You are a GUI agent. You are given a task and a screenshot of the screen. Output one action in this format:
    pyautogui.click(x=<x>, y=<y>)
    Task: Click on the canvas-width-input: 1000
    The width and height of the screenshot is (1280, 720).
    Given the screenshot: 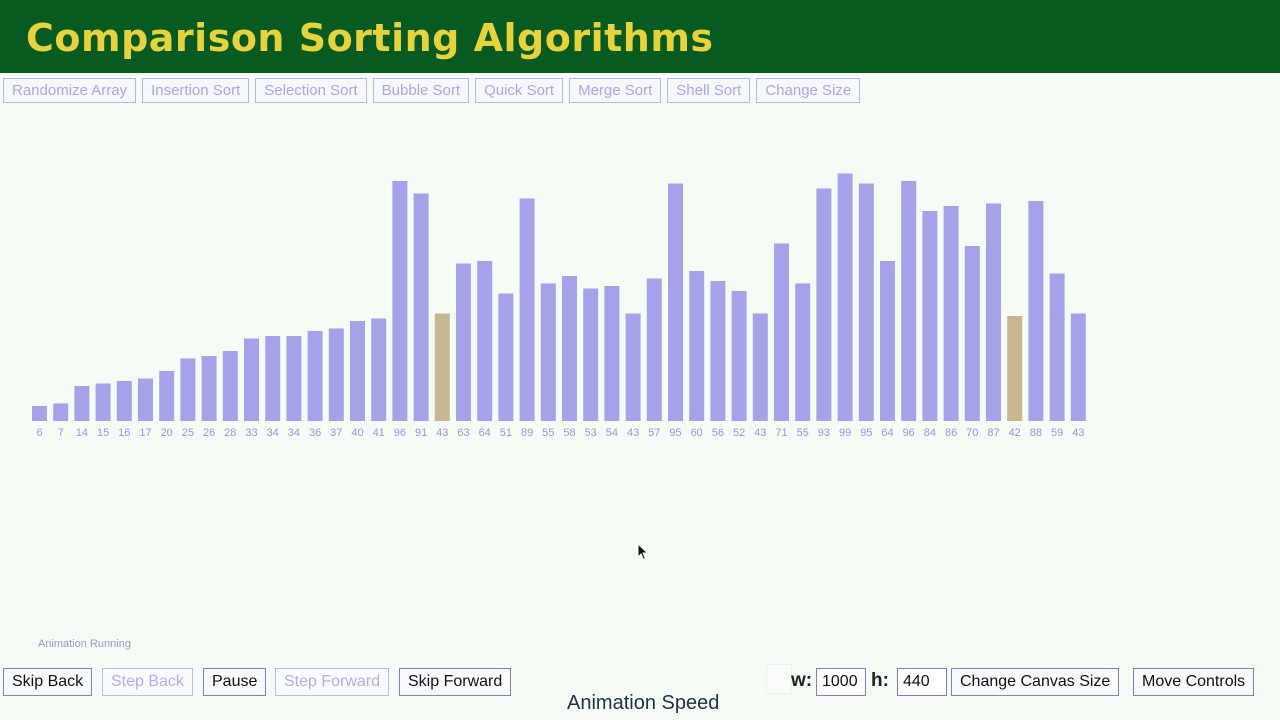 What is the action you would take?
    pyautogui.click(x=841, y=682)
    